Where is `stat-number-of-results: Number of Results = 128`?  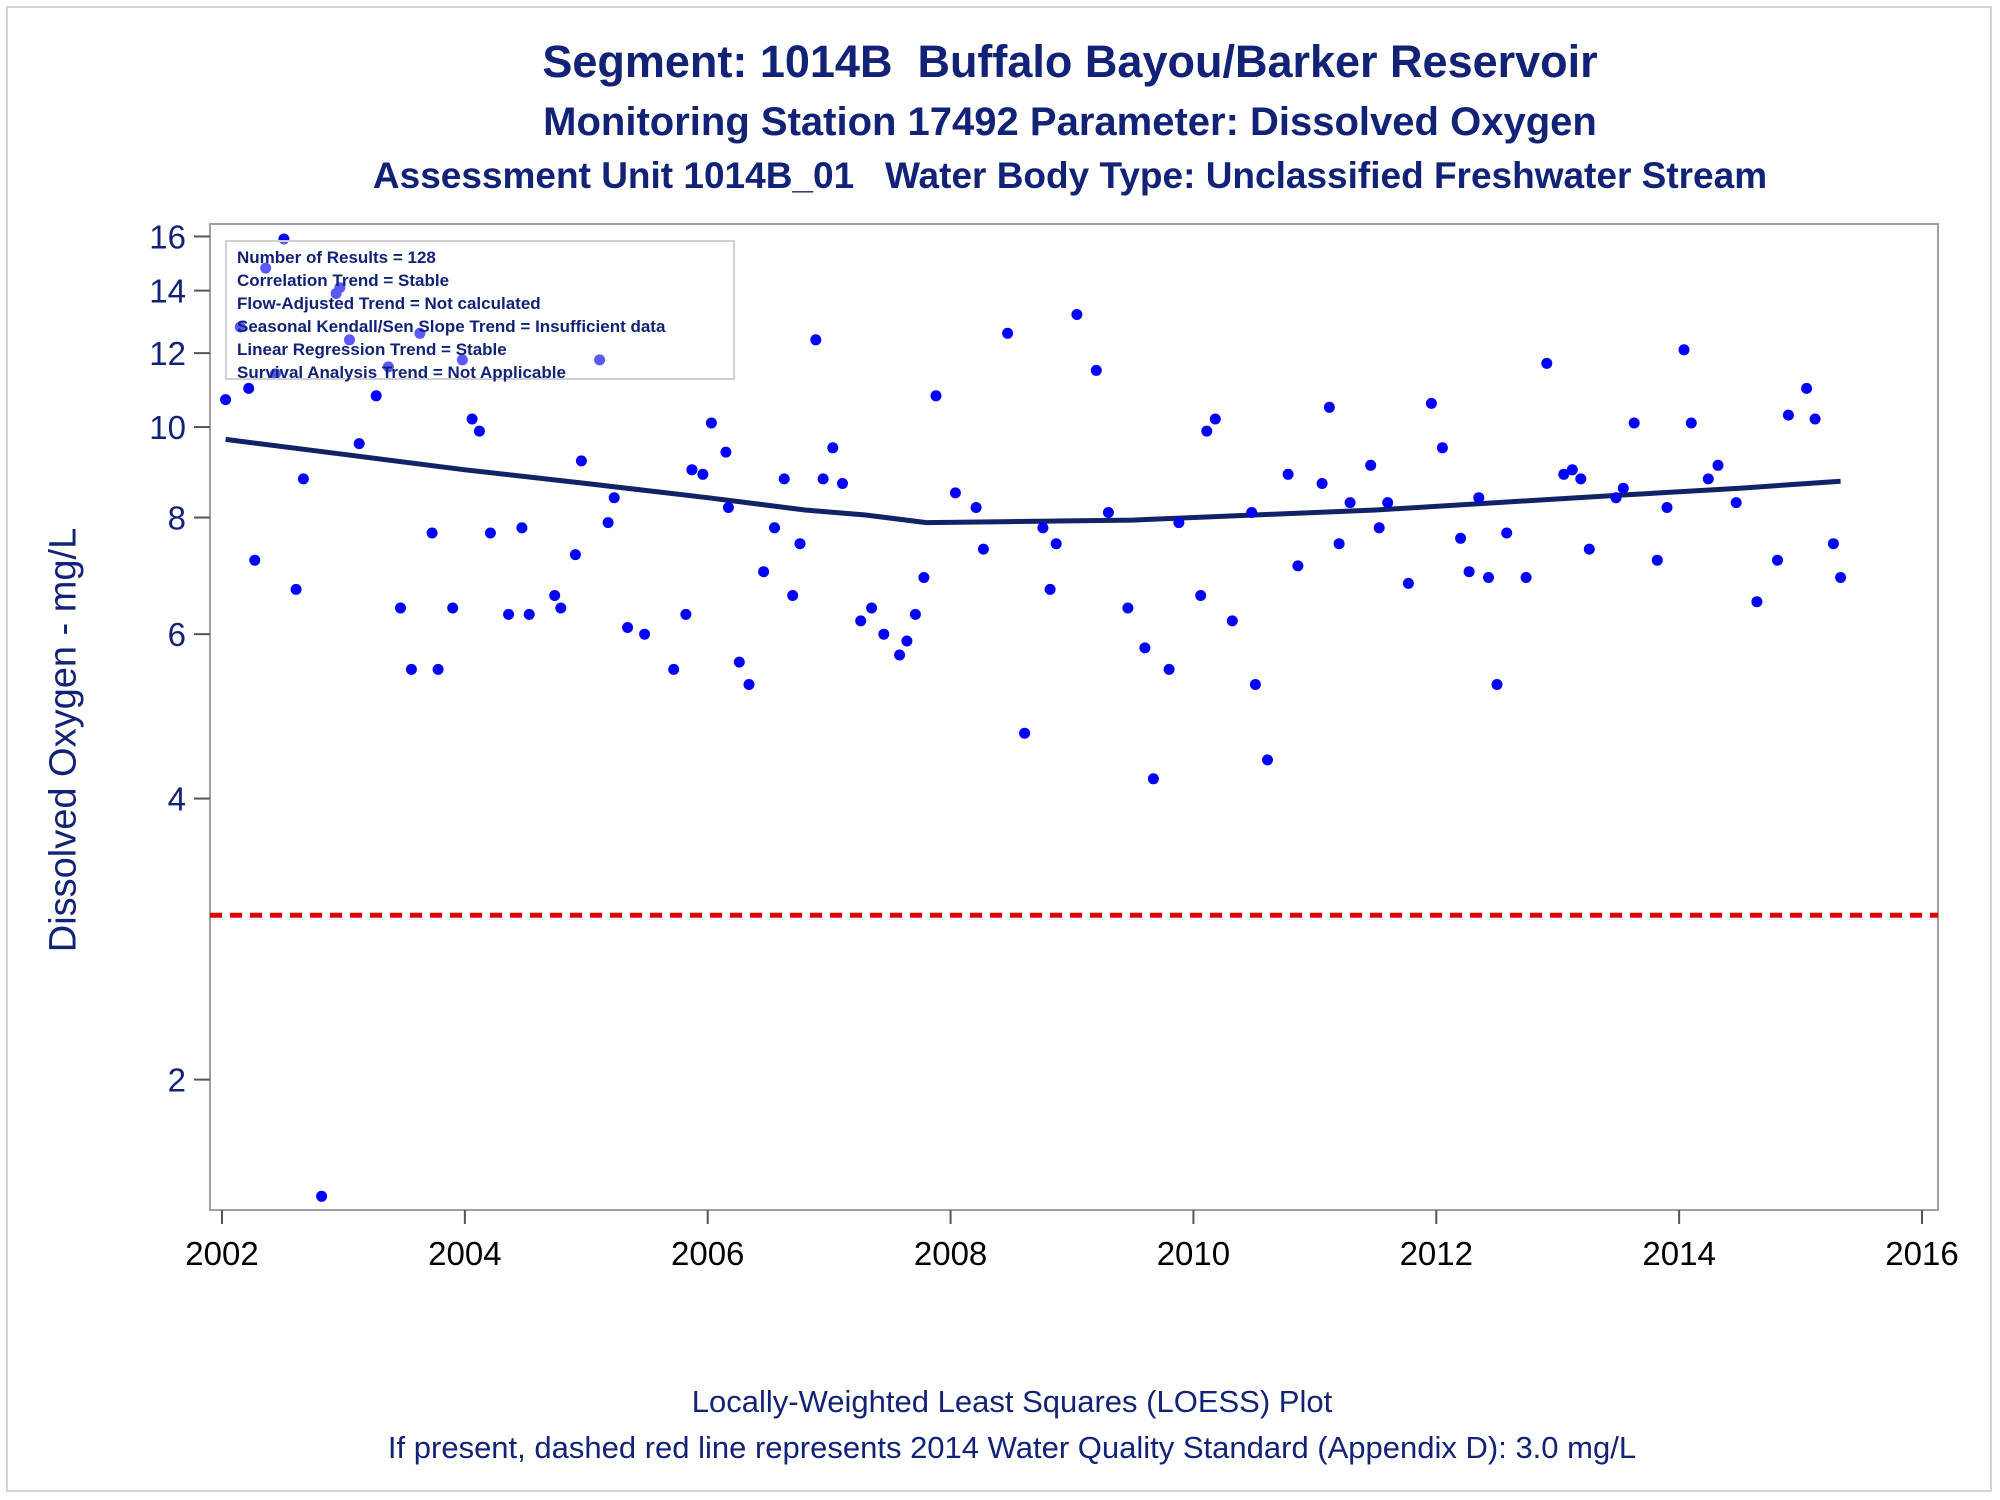 stat-number-of-results: Number of Results = 128 is located at coordinates (336, 257).